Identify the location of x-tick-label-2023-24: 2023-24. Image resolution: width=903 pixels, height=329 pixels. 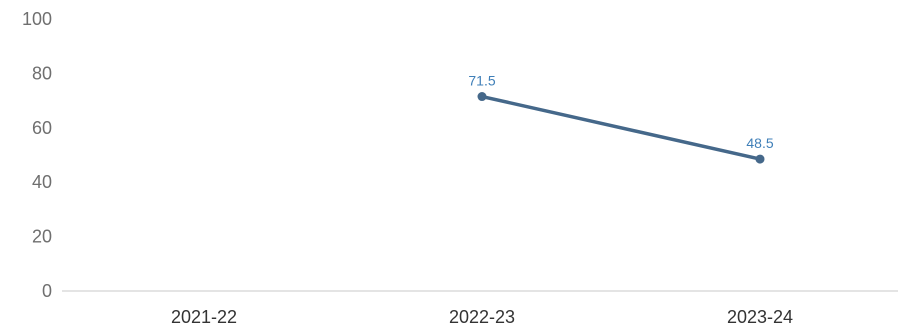
(760, 317).